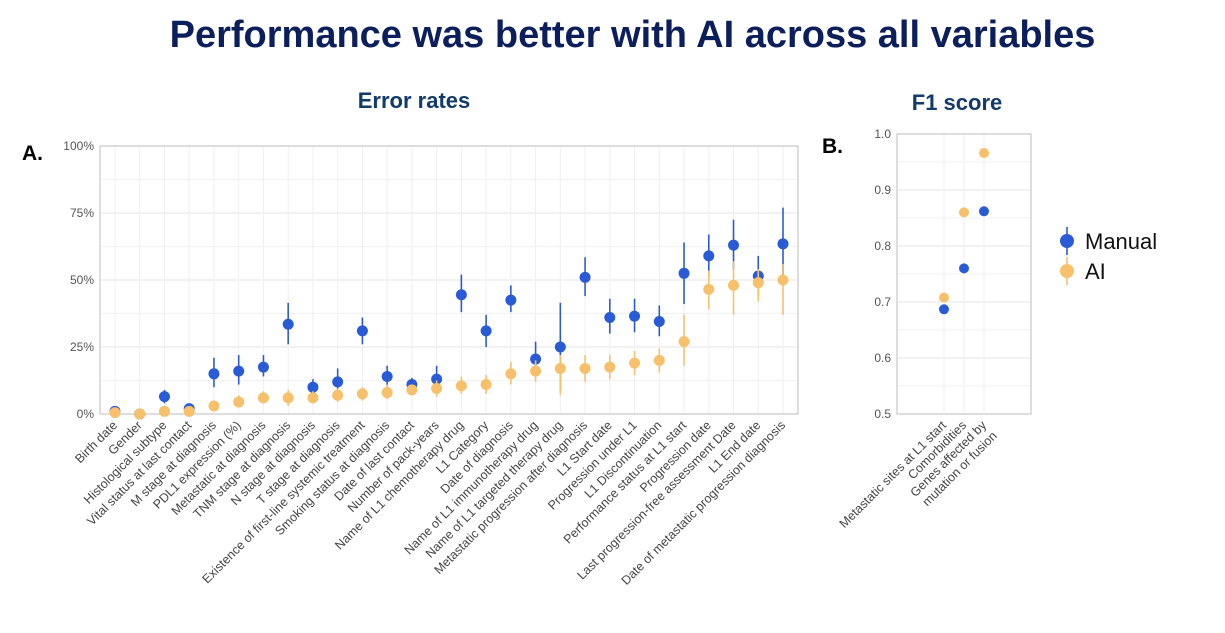 The width and height of the screenshot is (1225, 633). What do you see at coordinates (882, 358) in the screenshot?
I see `y-tick-label: 0.6` at bounding box center [882, 358].